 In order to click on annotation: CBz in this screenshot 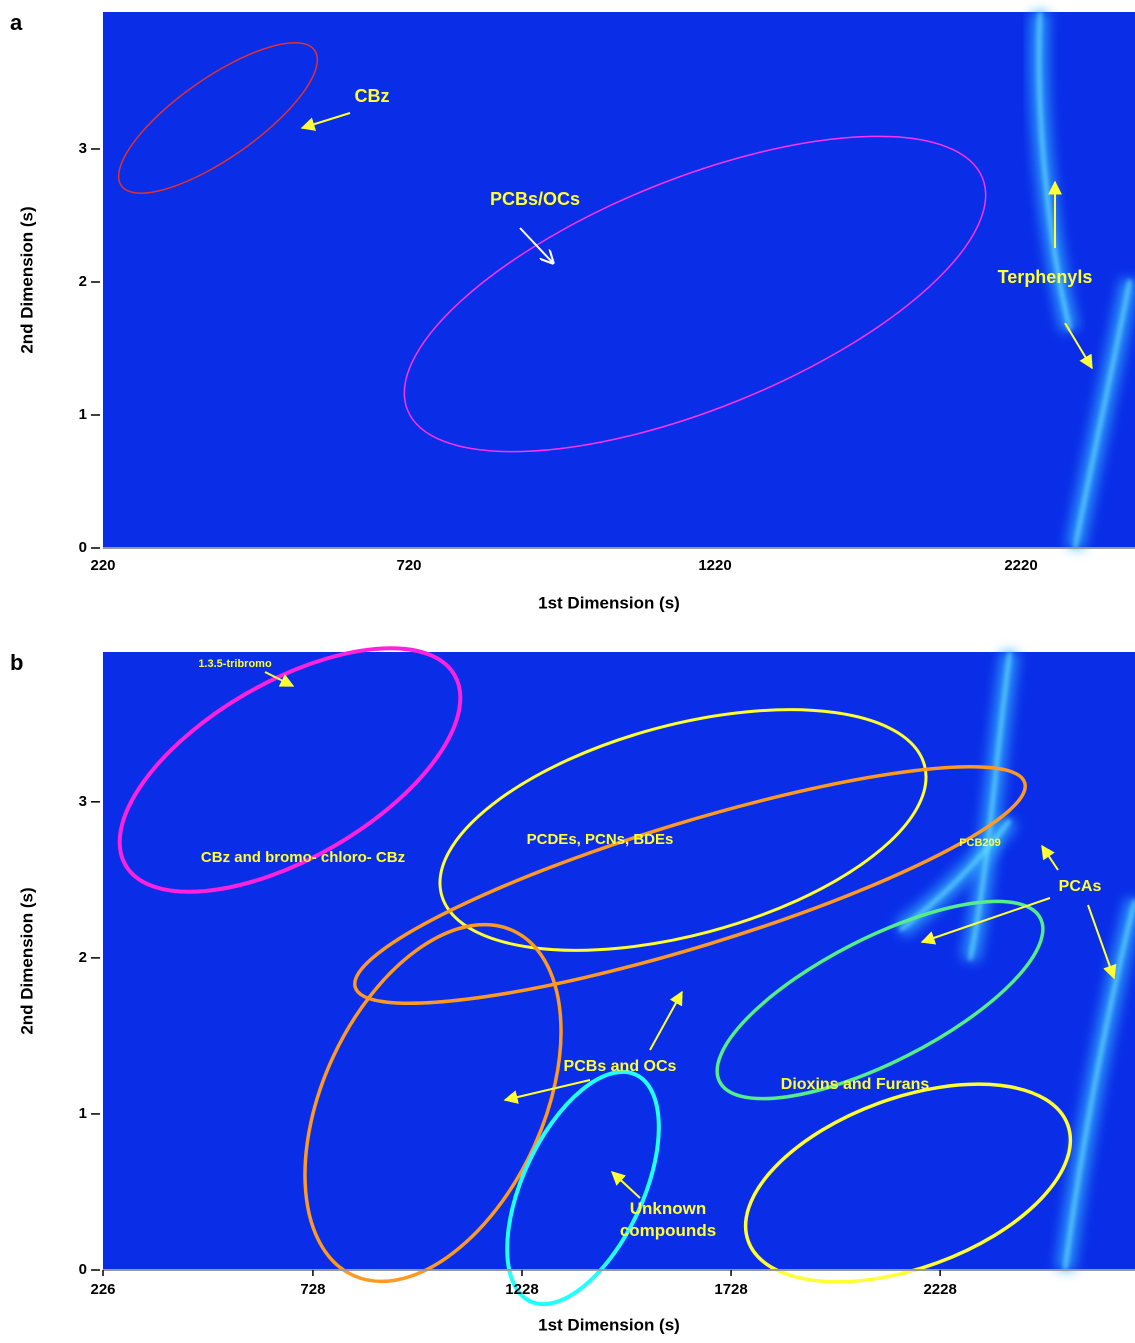, I will do `click(372, 96)`.